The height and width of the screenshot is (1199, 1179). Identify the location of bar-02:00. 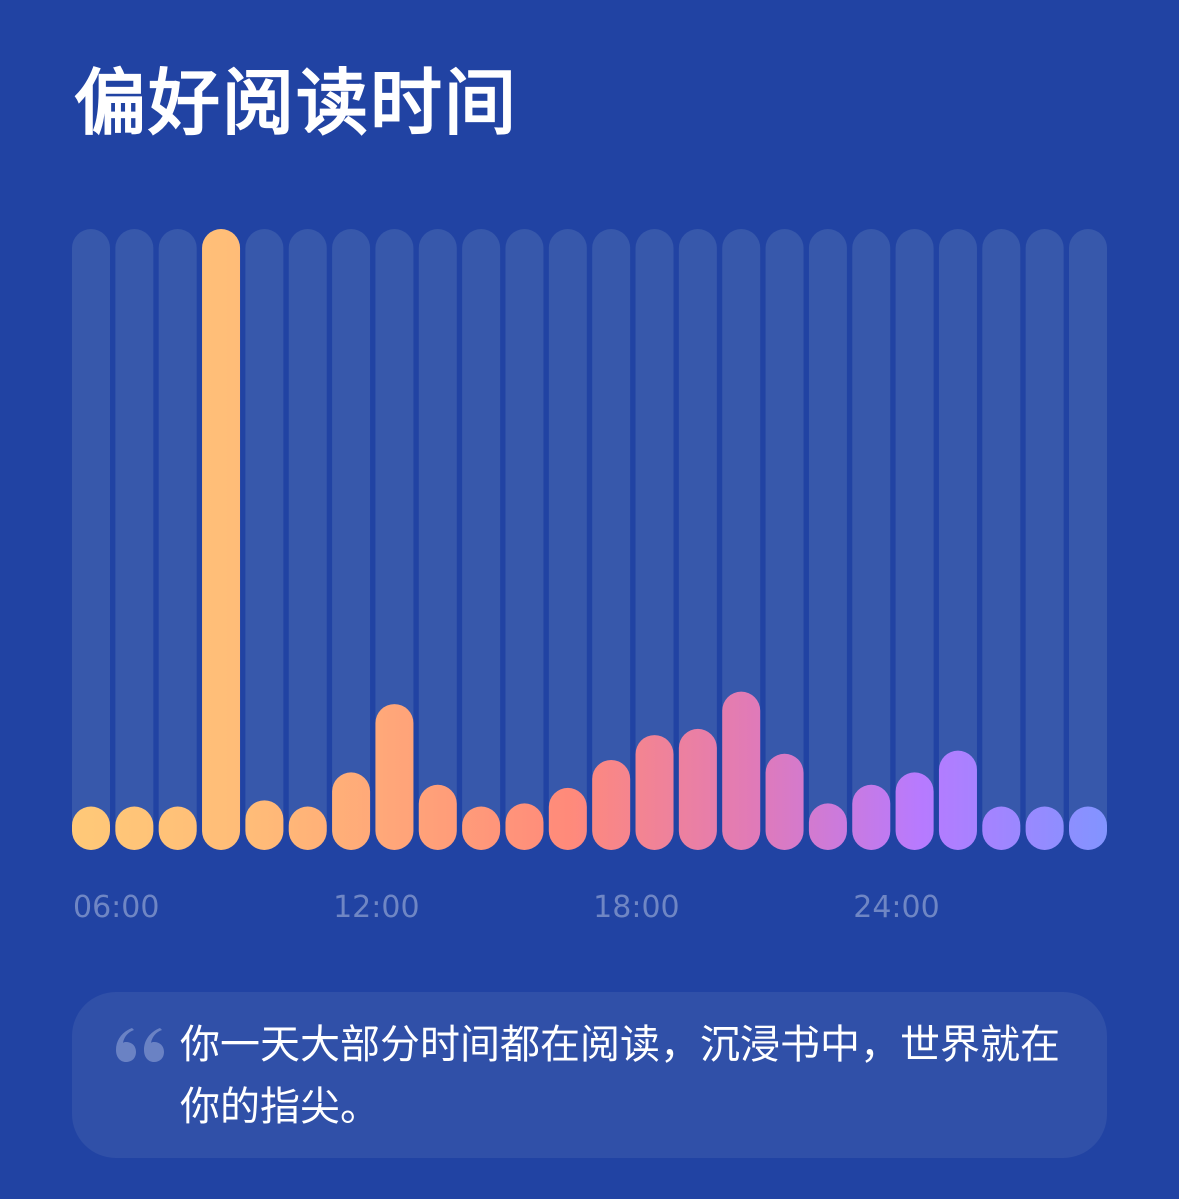
(957, 800).